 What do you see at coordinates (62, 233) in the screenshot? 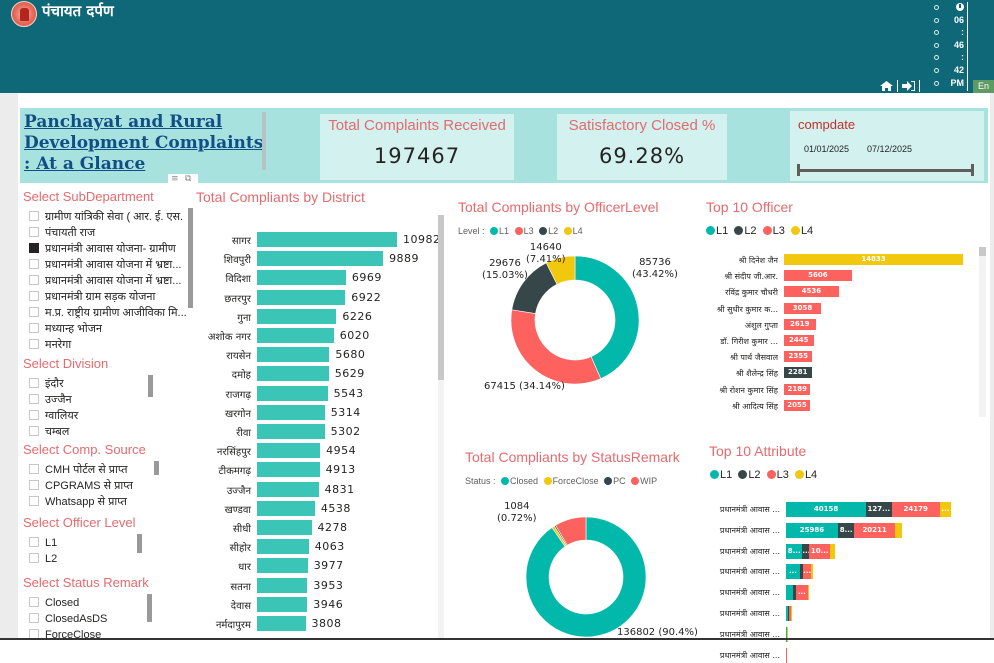
I see `slicer-item: पंचायती राज` at bounding box center [62, 233].